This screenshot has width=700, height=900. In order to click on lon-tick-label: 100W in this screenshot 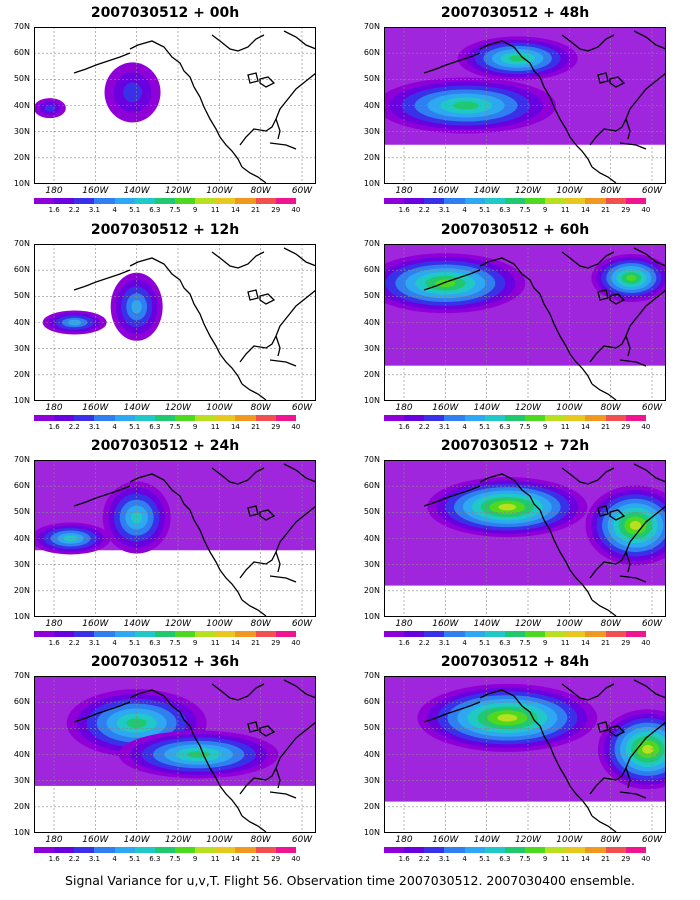, I will do `click(219, 408)`.